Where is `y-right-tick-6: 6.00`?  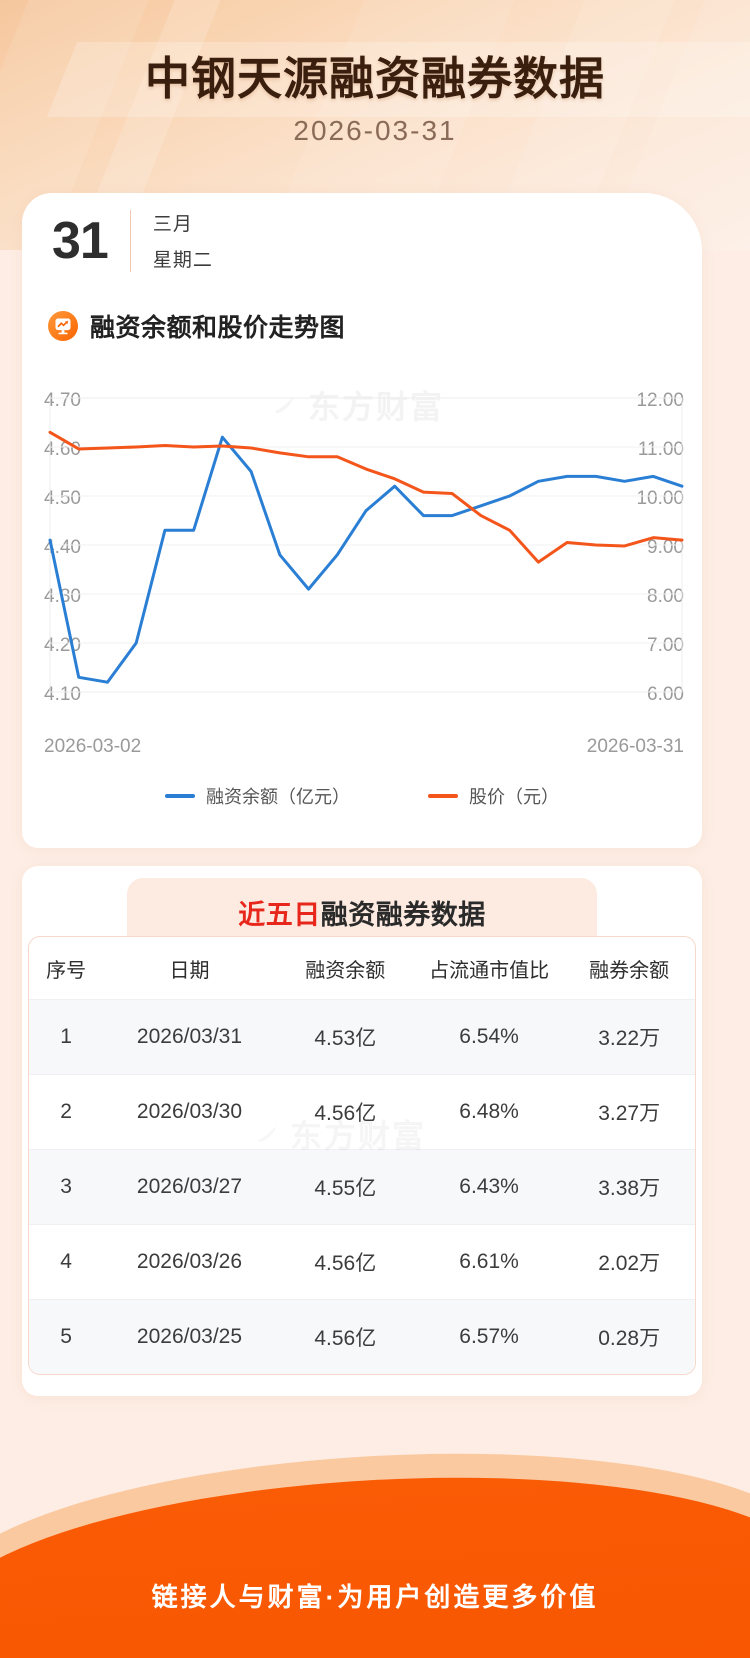
y-right-tick-6: 6.00 is located at coordinates (665, 694).